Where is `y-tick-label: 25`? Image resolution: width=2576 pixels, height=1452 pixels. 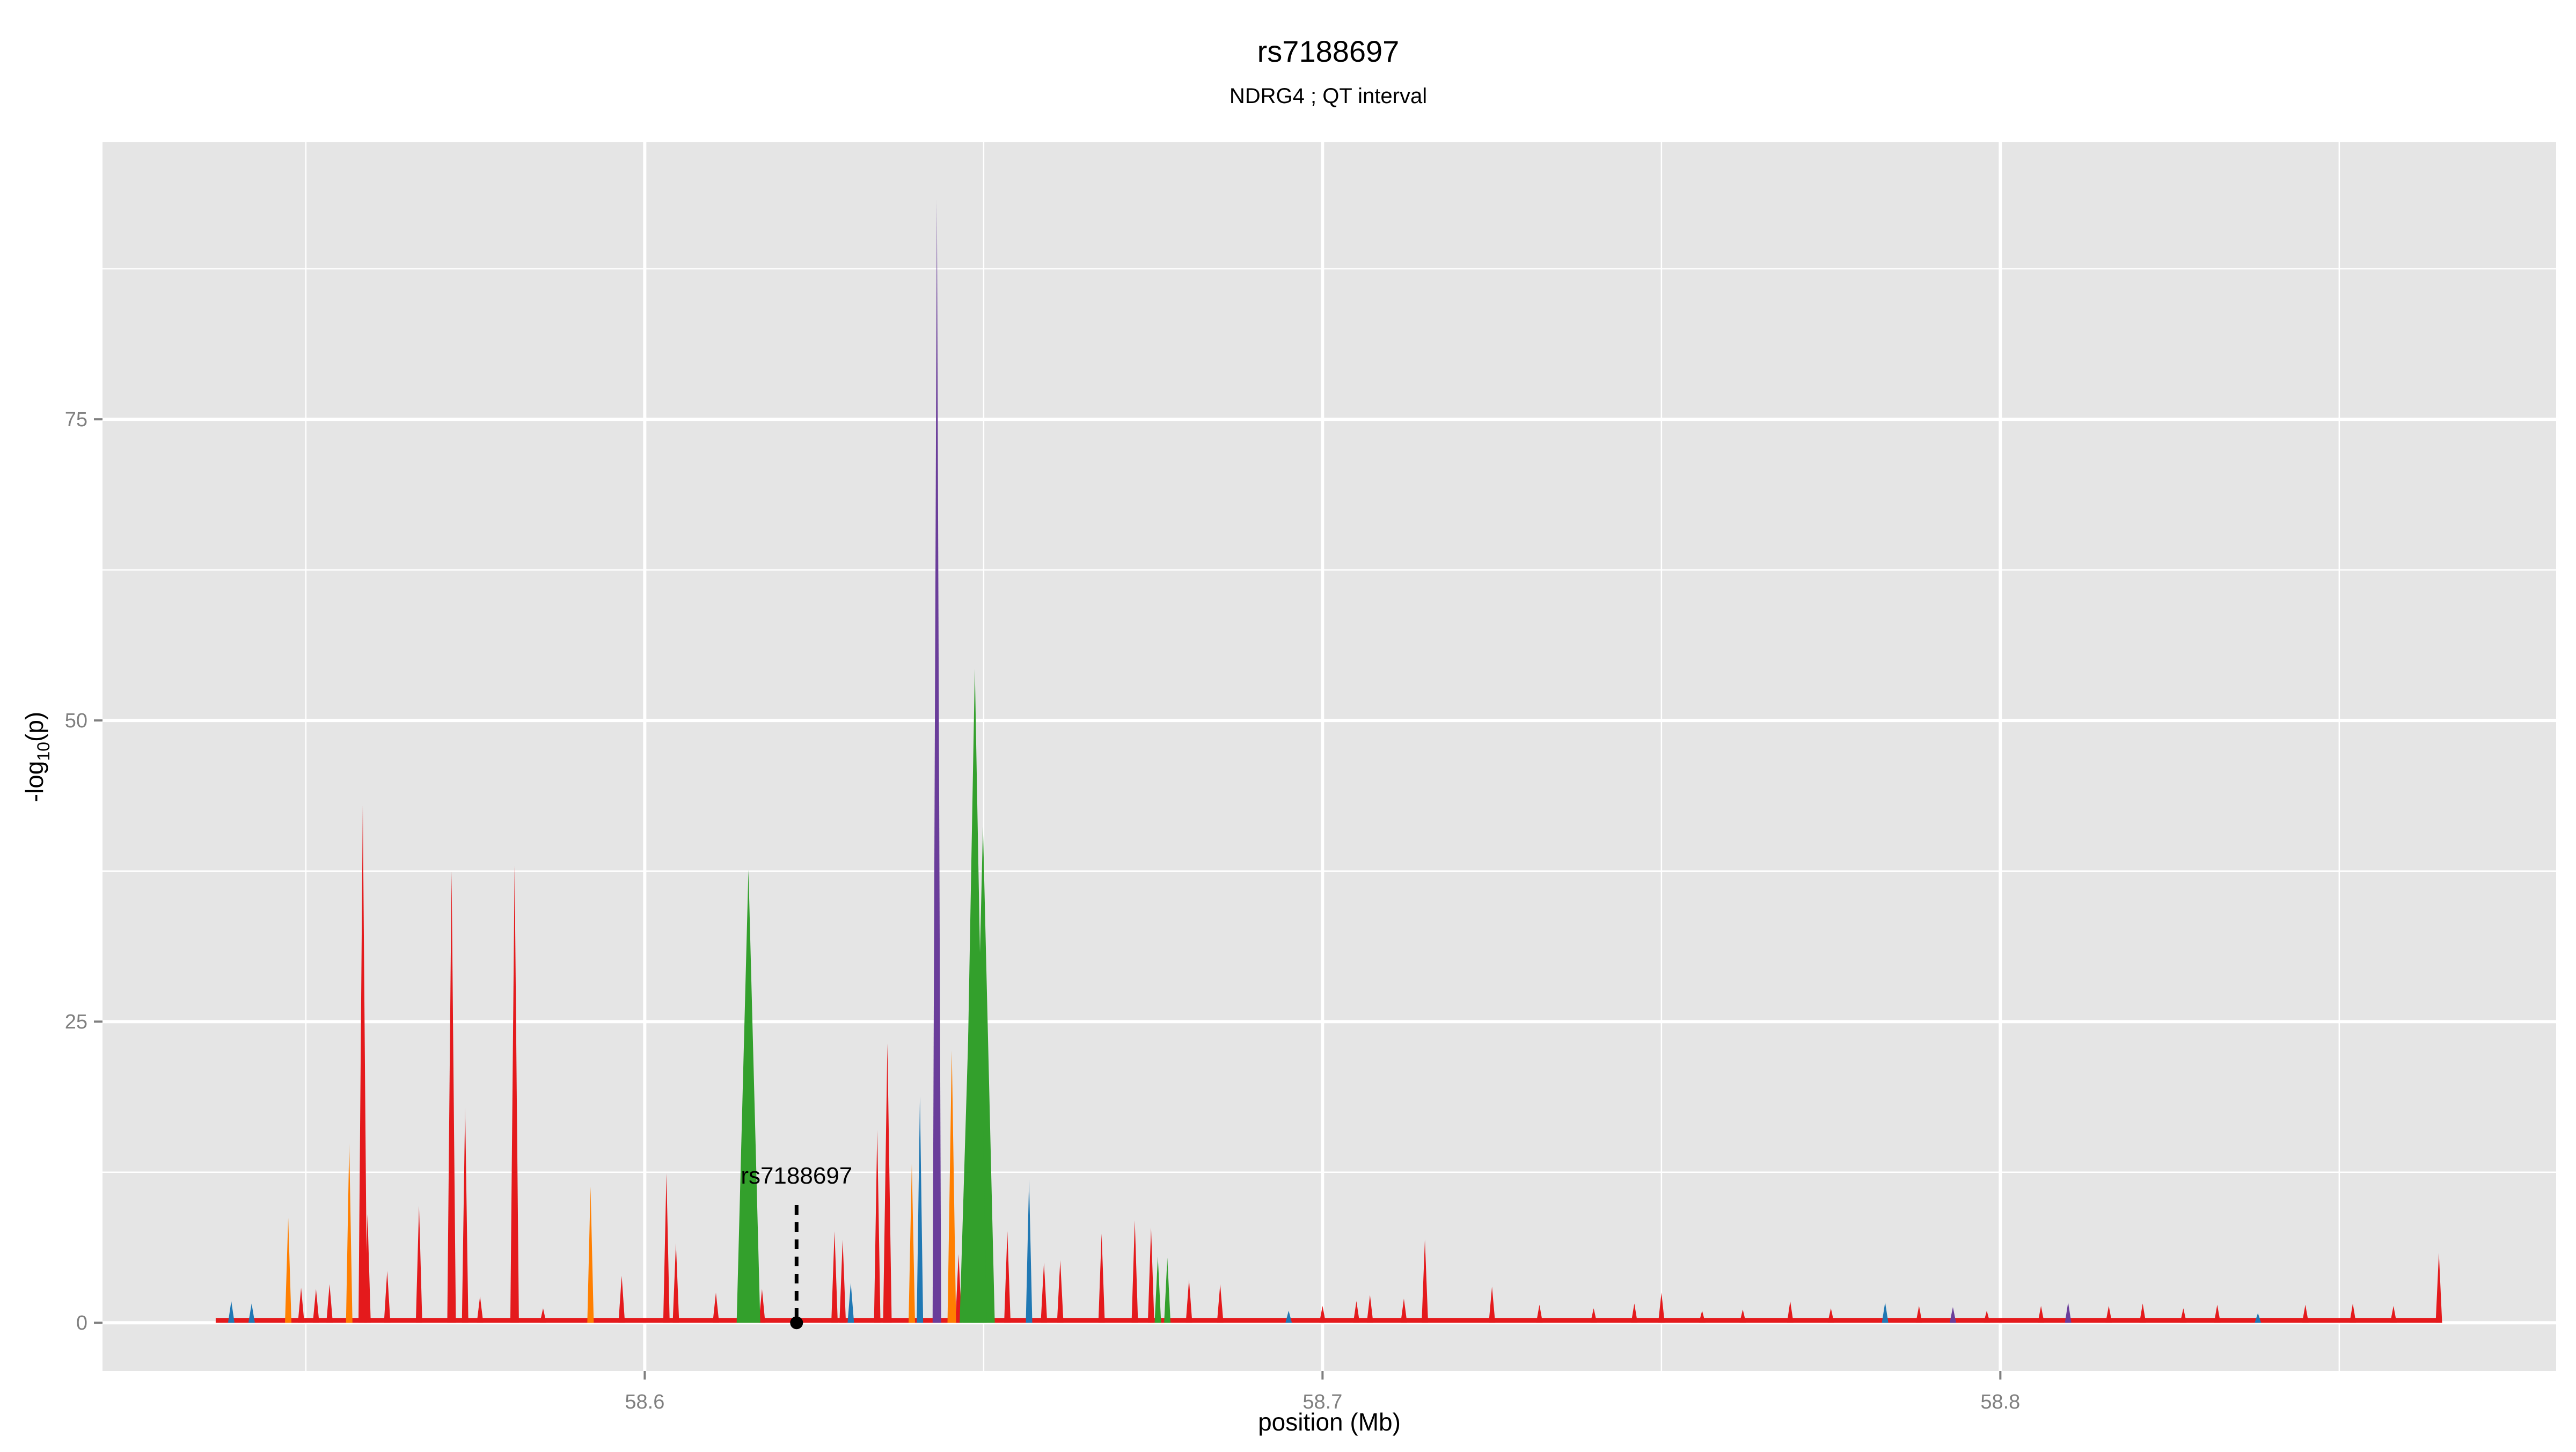 y-tick-label: 25 is located at coordinates (76, 1022).